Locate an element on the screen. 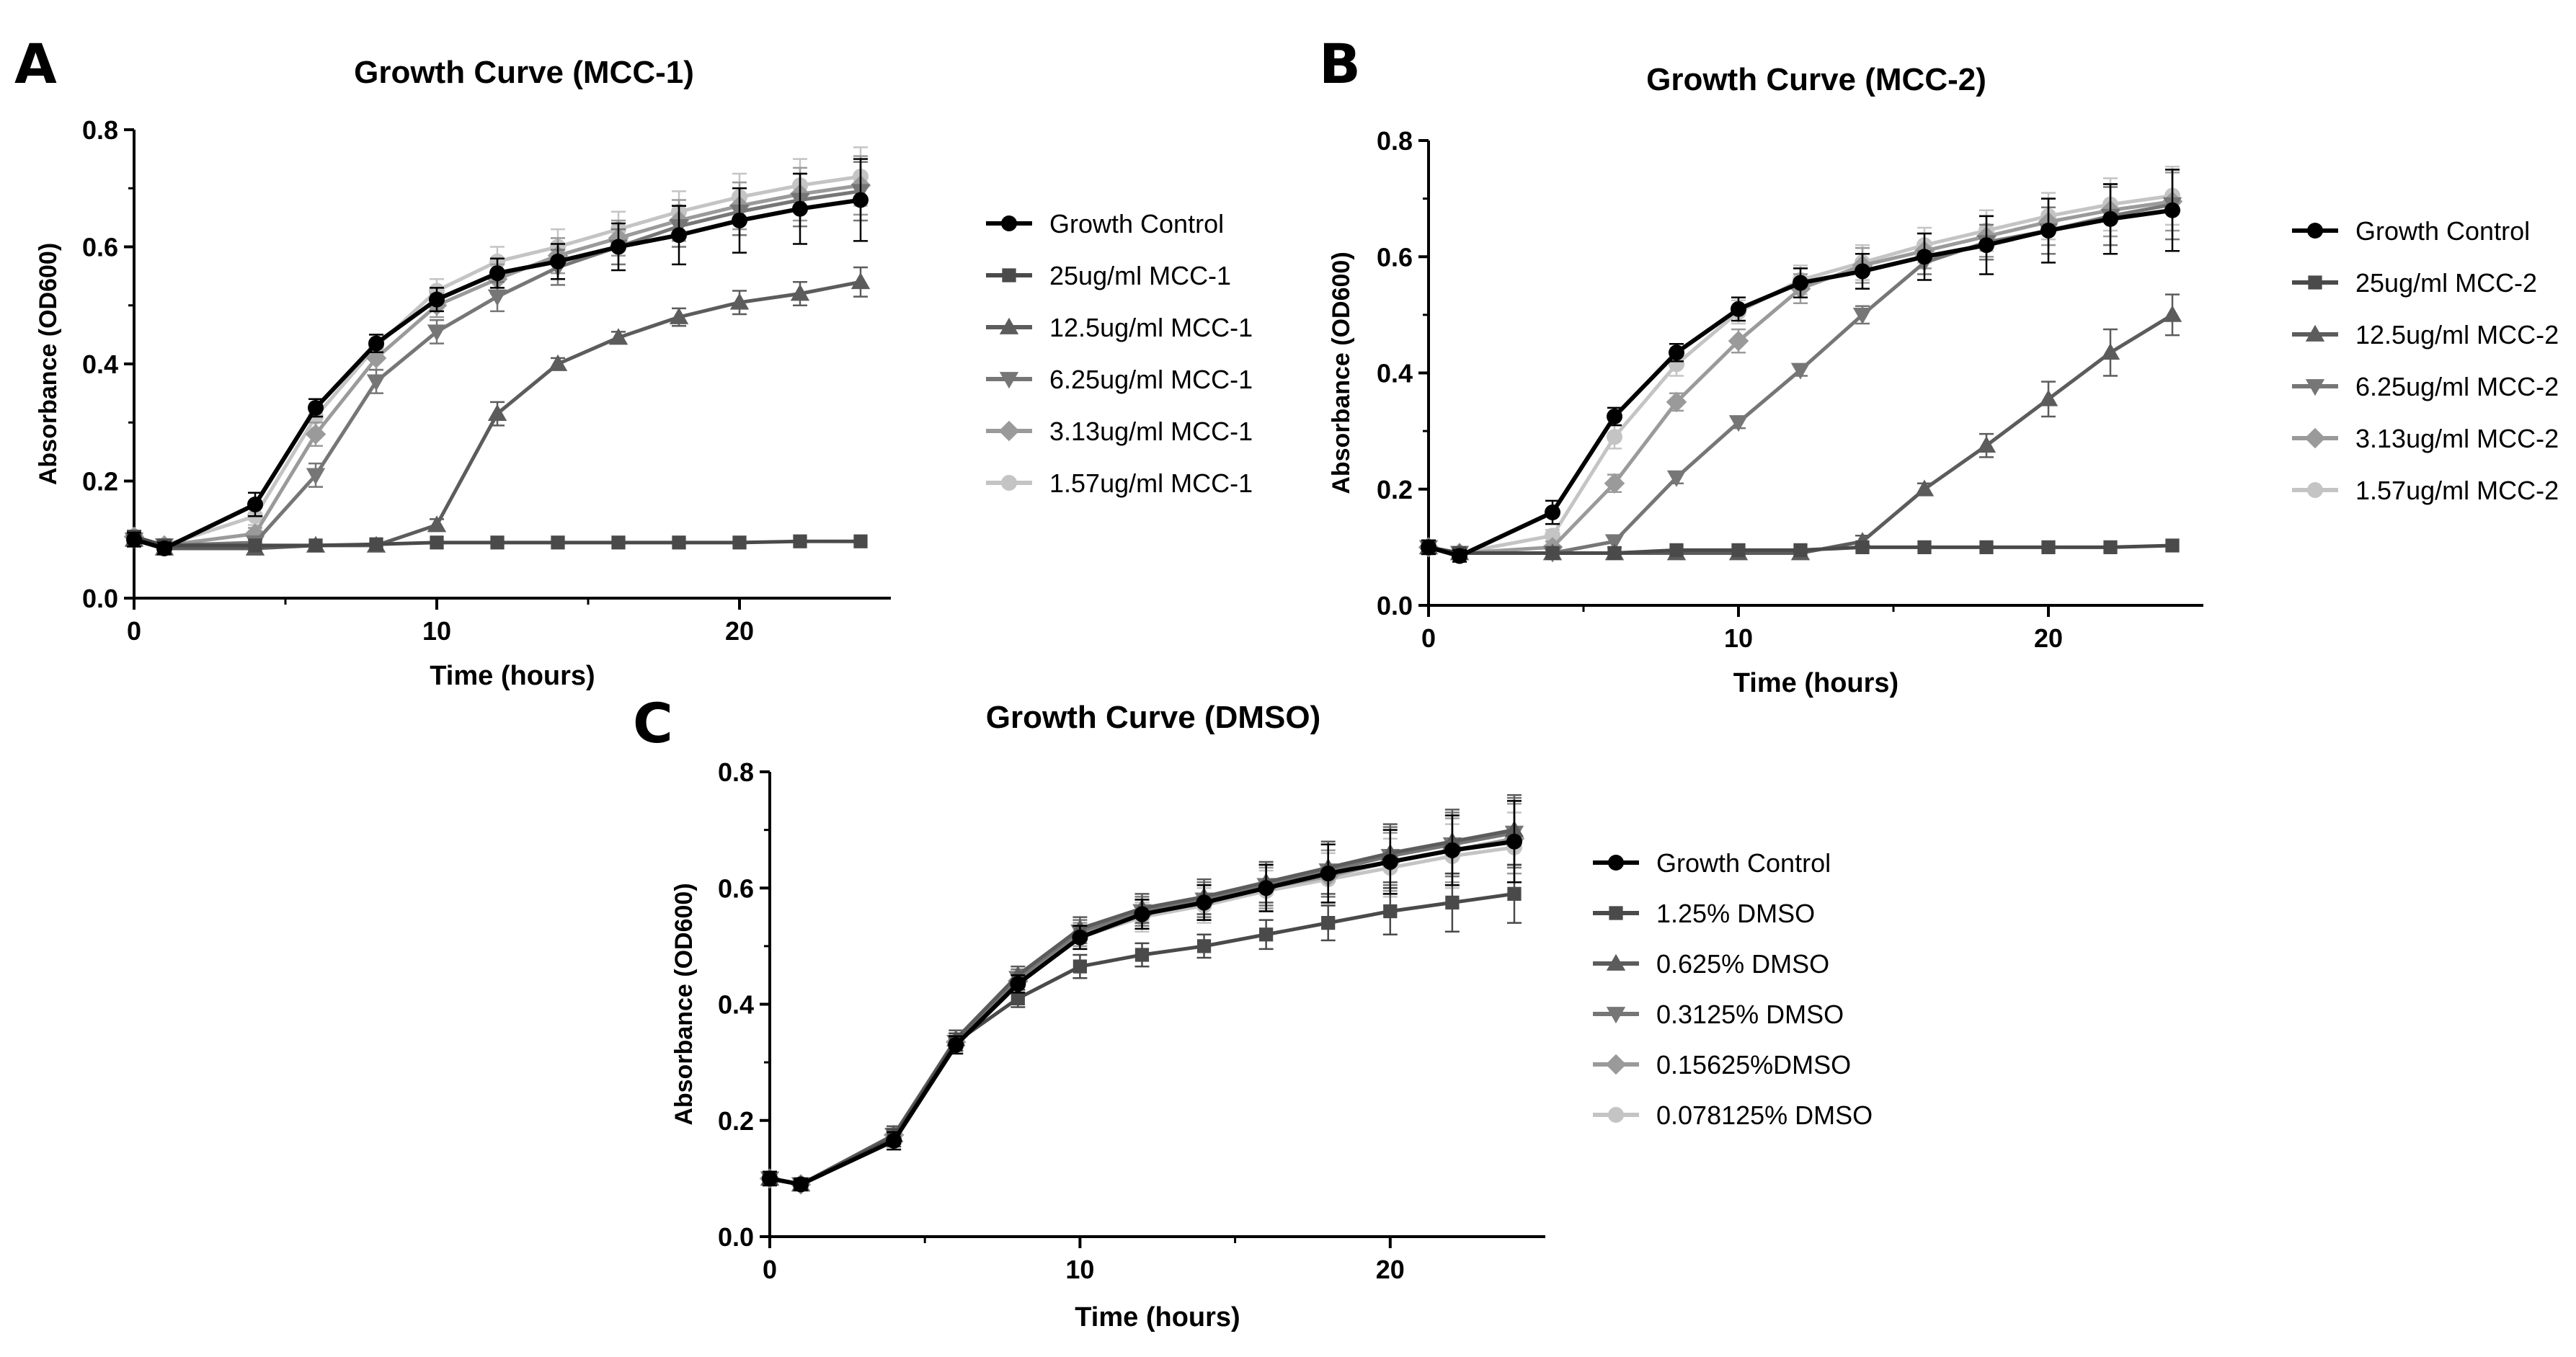 This screenshot has width=2576, height=1357. y-tick-label: 0.0 is located at coordinates (1395, 605).